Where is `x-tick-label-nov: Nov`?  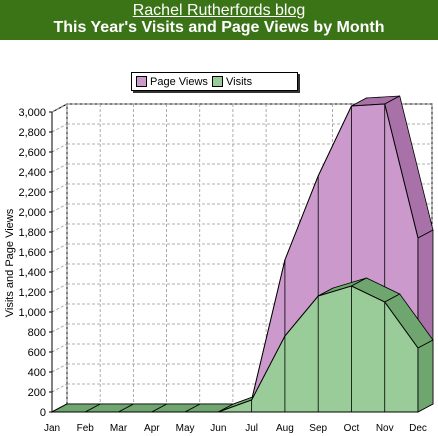 x-tick-label-nov: Nov is located at coordinates (385, 428).